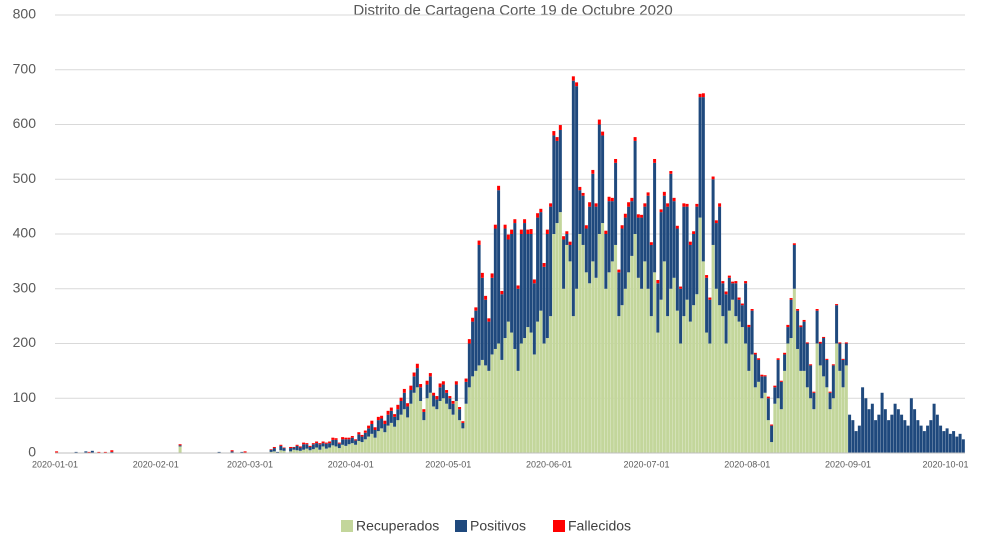  What do you see at coordinates (25, 14) in the screenshot?
I see `y-tick-label: 800` at bounding box center [25, 14].